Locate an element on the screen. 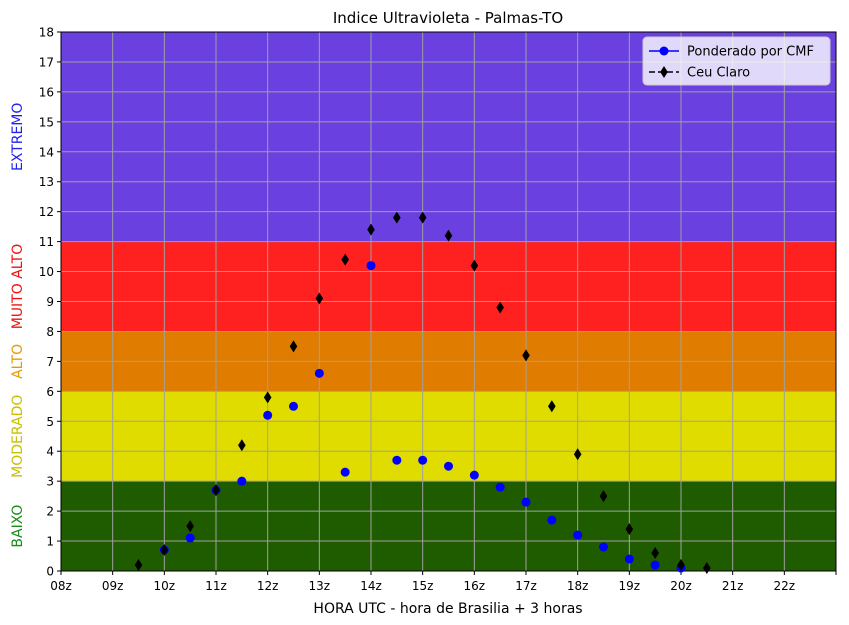 The width and height of the screenshot is (849, 625). x-tick-label: 16z is located at coordinates (475, 586).